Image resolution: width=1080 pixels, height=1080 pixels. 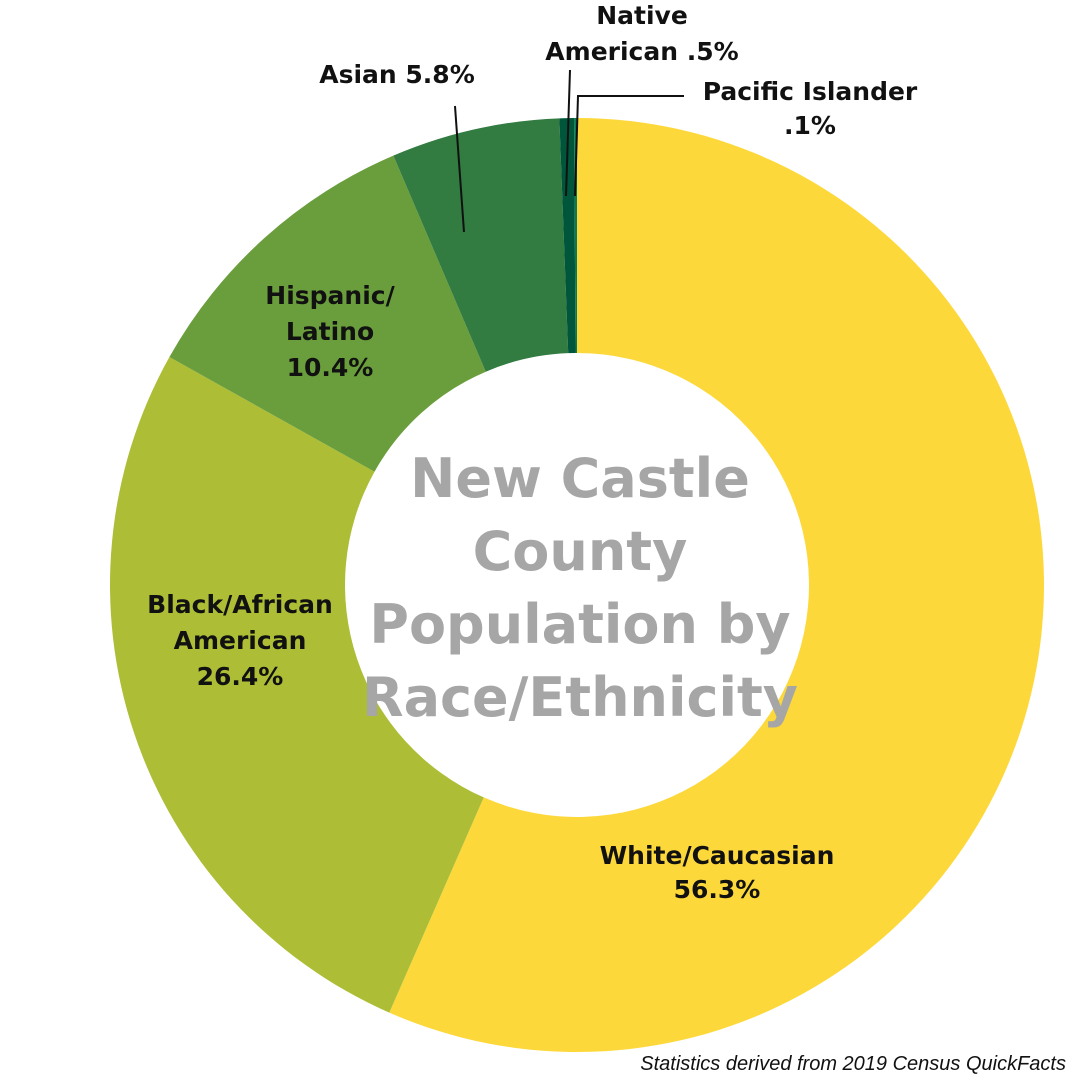 I want to click on leader-line-pacific-islander, so click(x=629, y=146).